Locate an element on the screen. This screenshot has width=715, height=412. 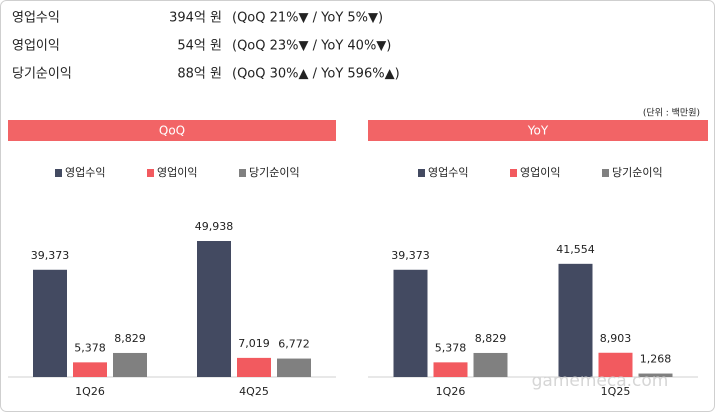
value-label: 7,019 is located at coordinates (254, 343).